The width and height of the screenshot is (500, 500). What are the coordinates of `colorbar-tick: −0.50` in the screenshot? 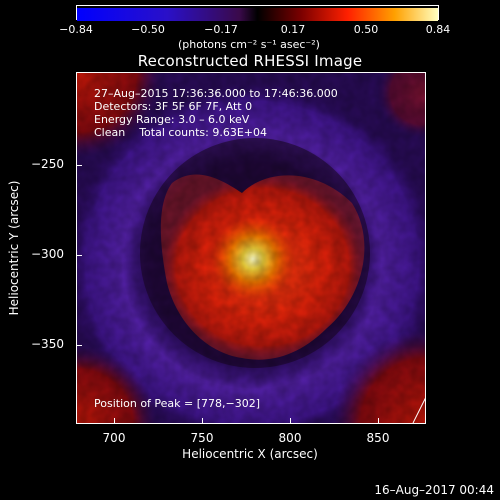 It's located at (148, 29).